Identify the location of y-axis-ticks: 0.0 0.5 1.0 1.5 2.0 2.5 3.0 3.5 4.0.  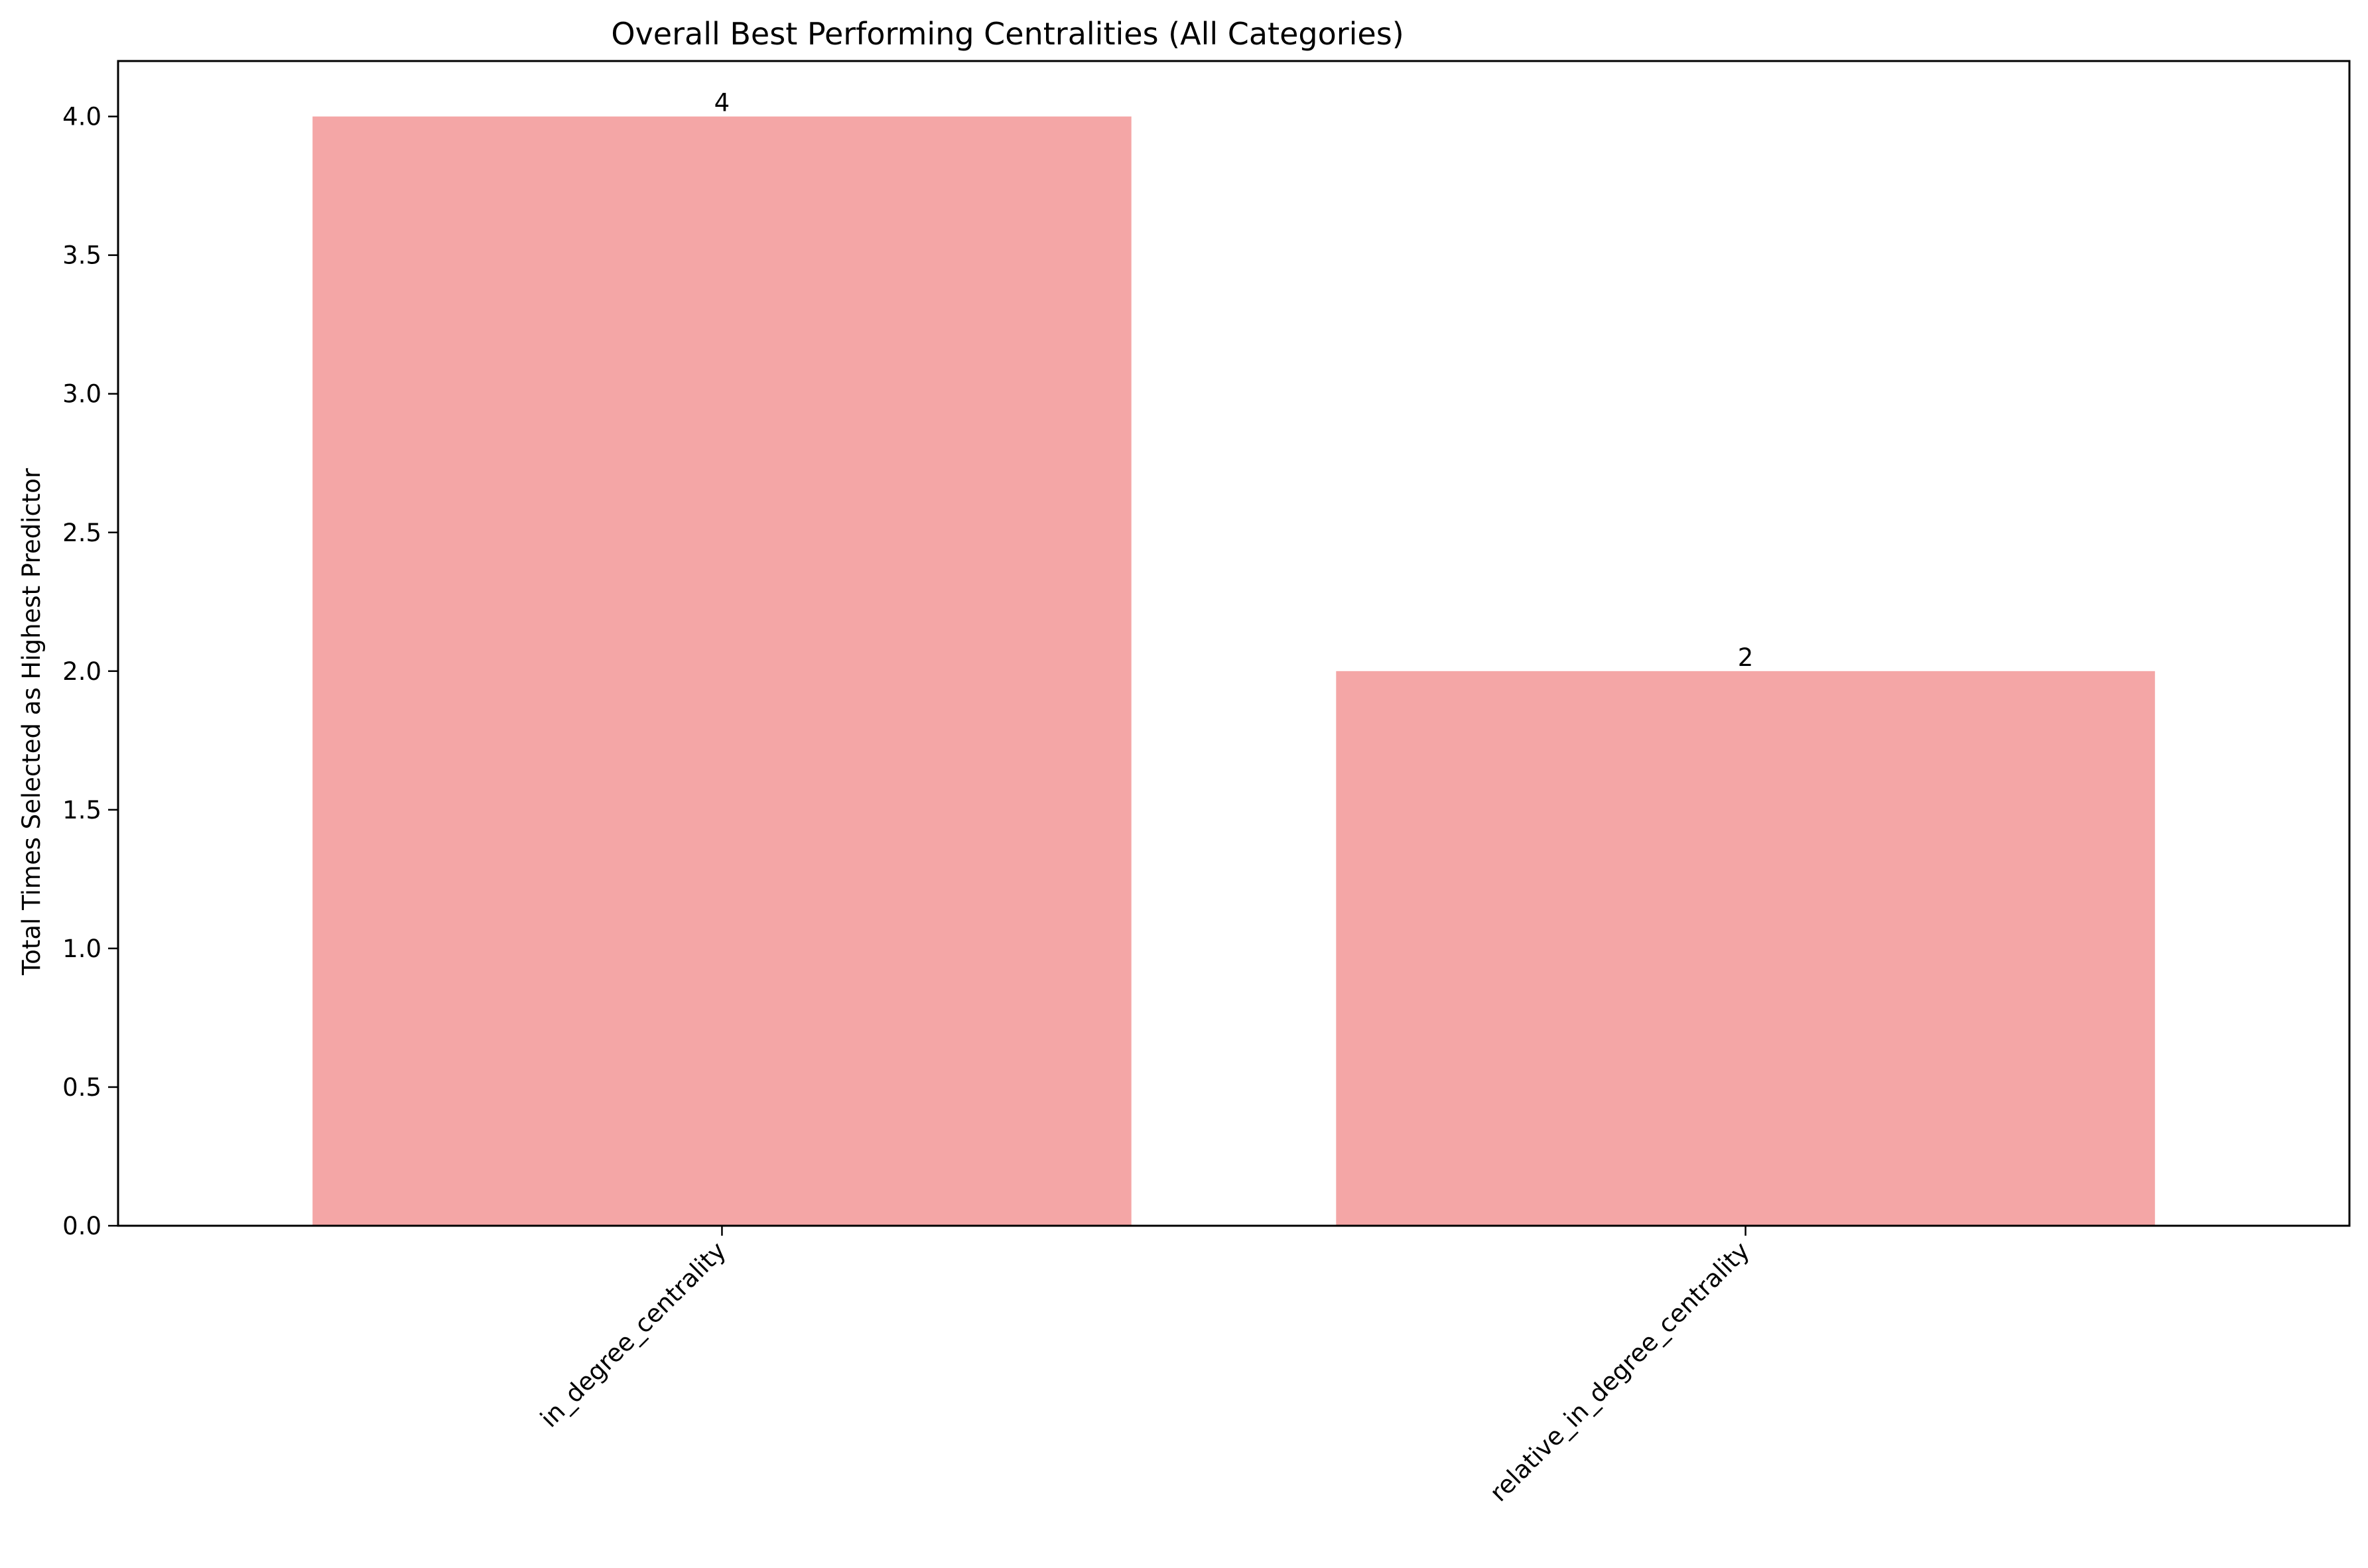
(90, 671).